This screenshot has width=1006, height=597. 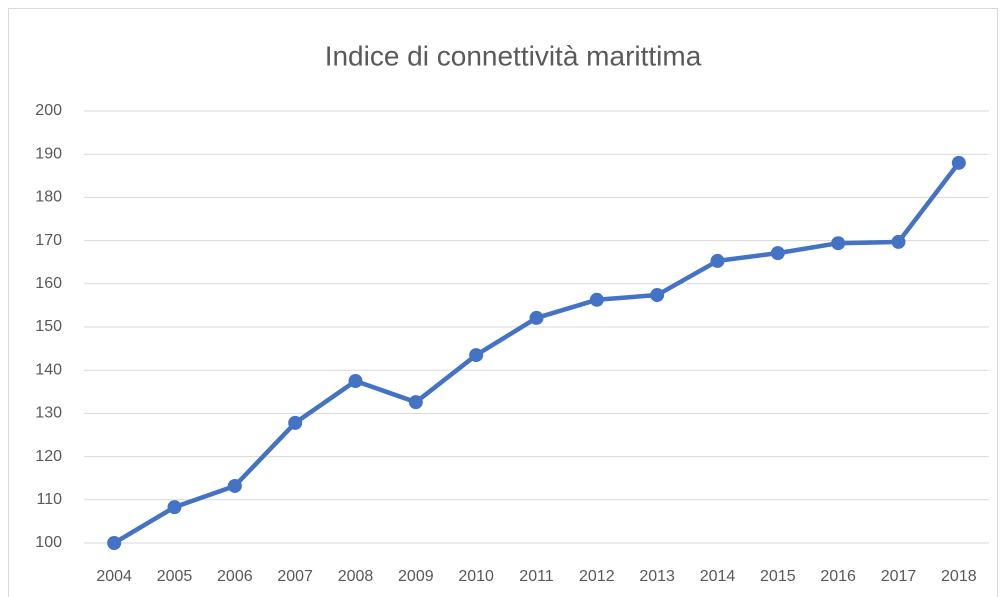 I want to click on x-tick-label: 2018, so click(x=959, y=576).